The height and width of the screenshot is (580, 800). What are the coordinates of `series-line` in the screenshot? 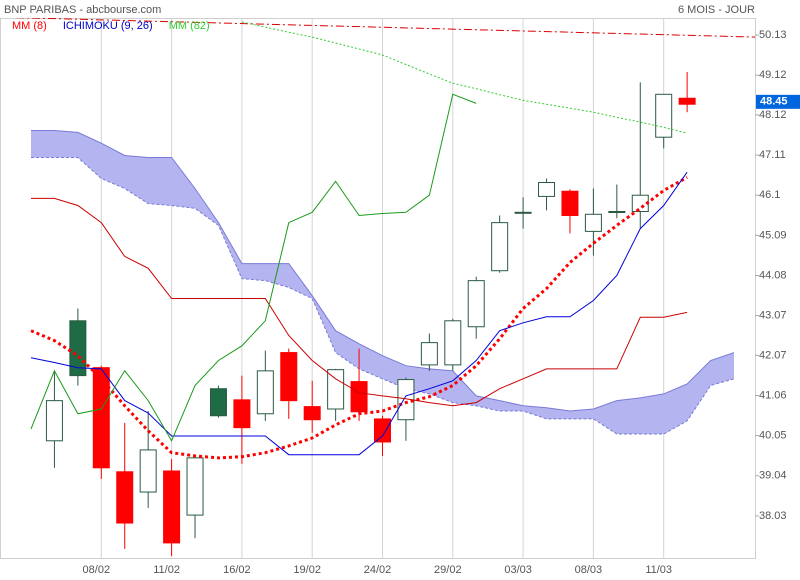 It's located at (464, 77).